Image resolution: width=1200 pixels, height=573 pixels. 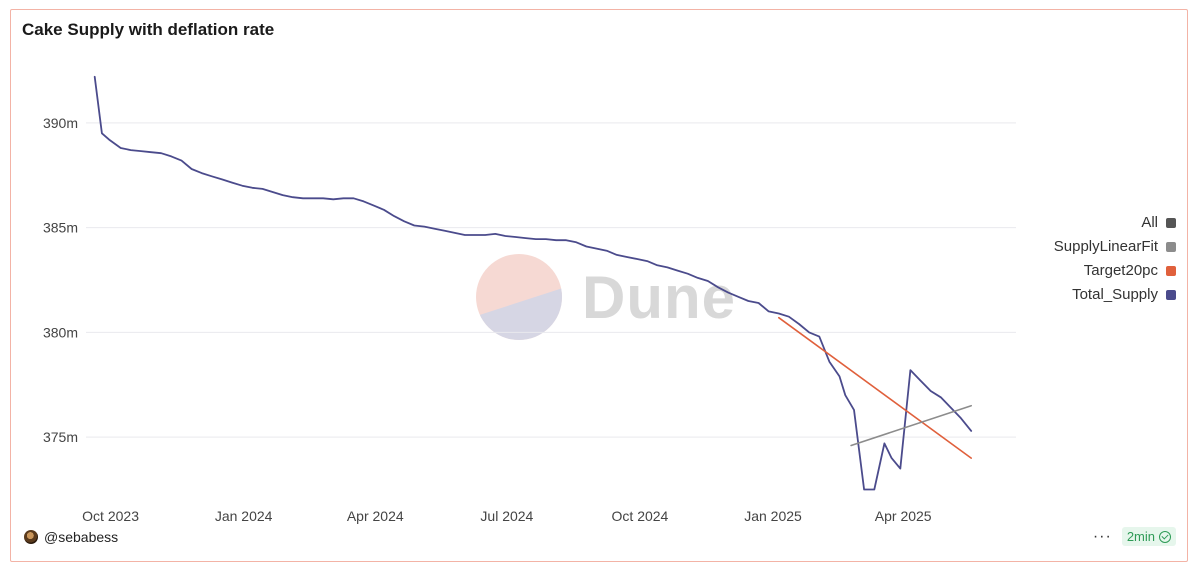 I want to click on legend-item: Total_Supply, so click(x=1124, y=294).